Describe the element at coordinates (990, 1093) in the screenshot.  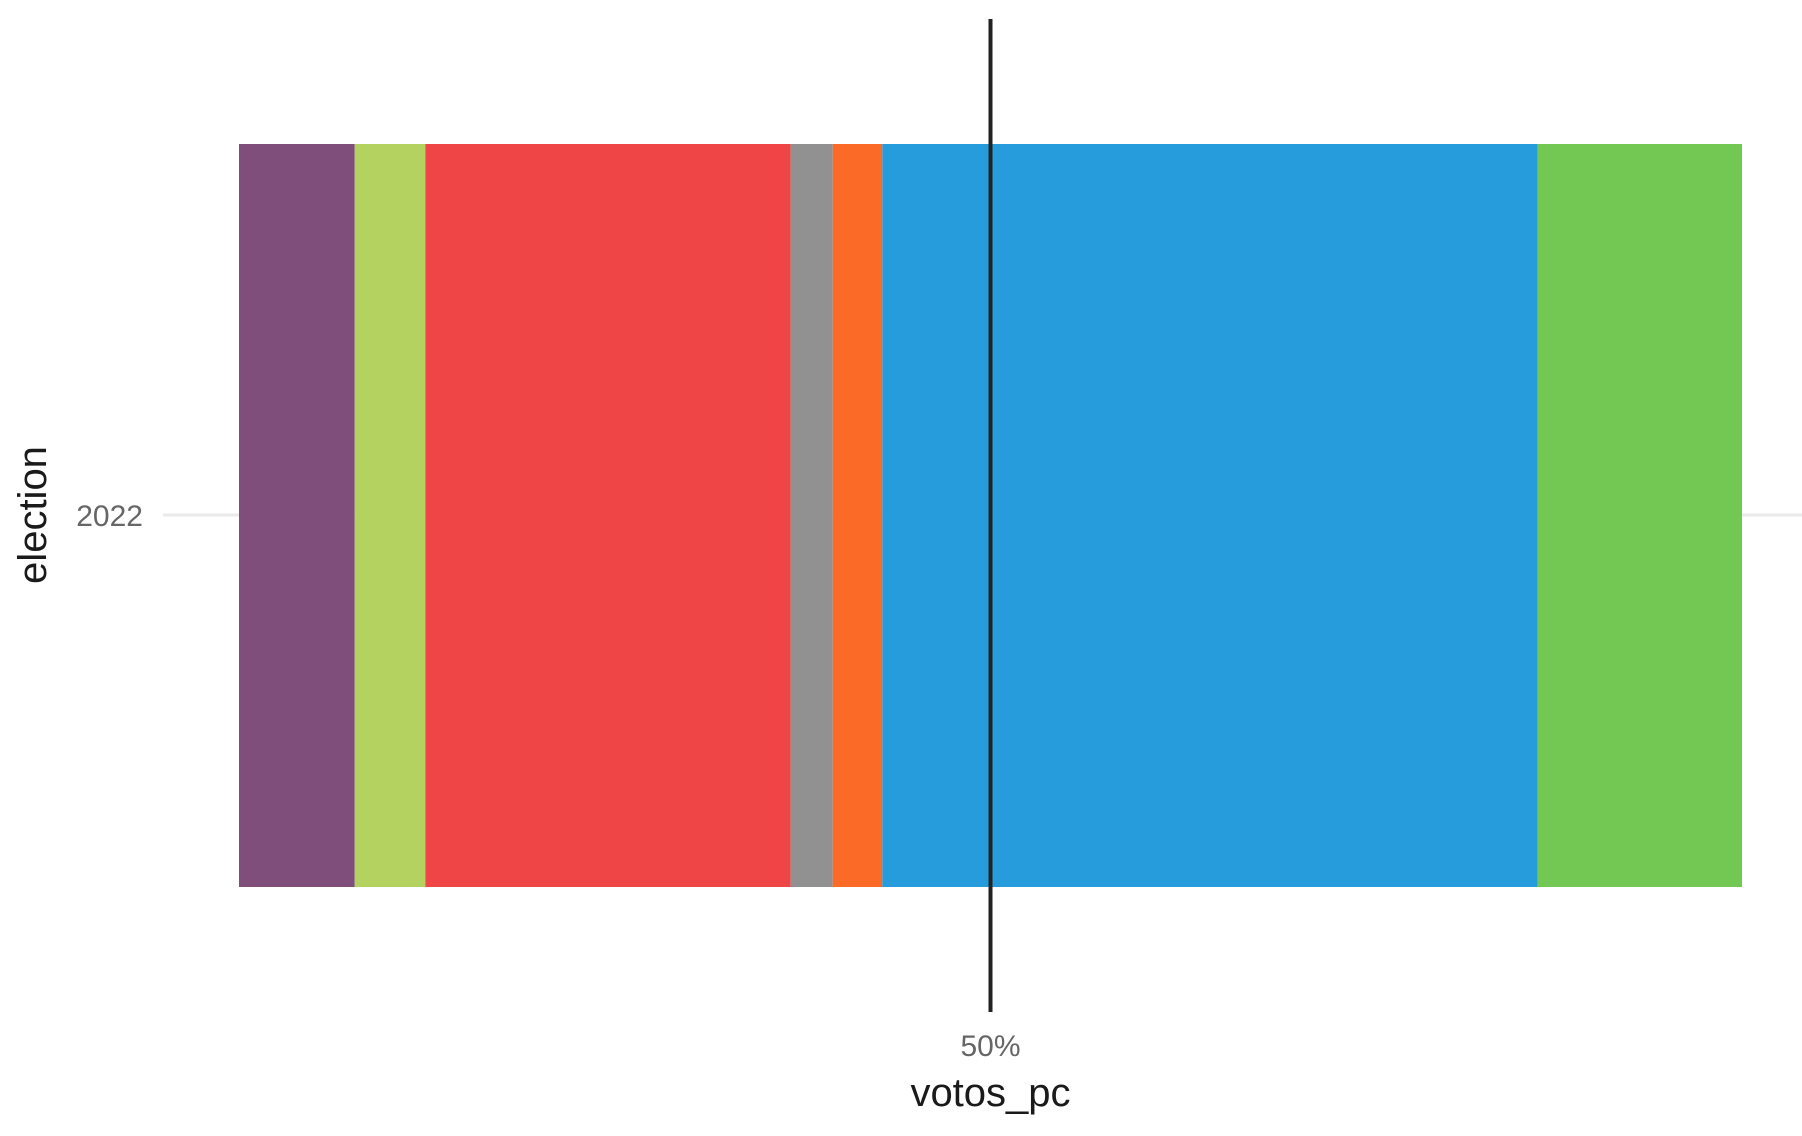
I see `x-axis-title: votos_pc` at that location.